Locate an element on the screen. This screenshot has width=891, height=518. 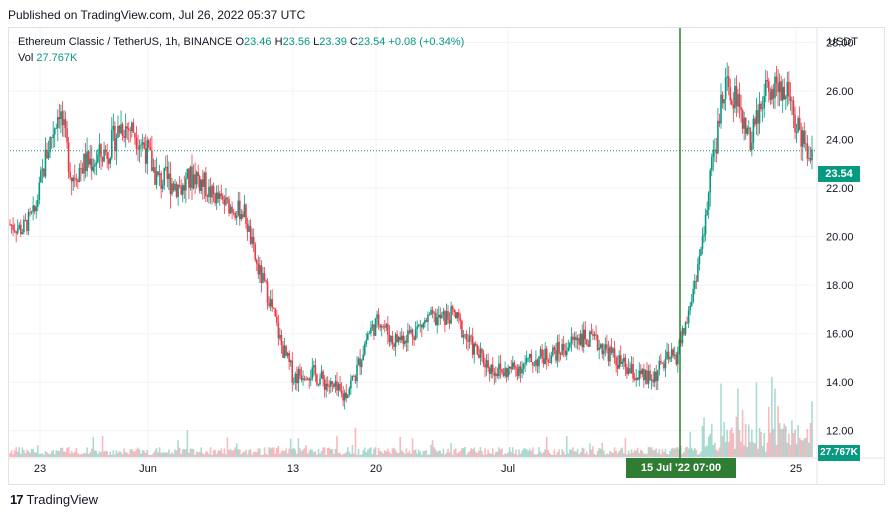
open-label: O is located at coordinates (240, 42).